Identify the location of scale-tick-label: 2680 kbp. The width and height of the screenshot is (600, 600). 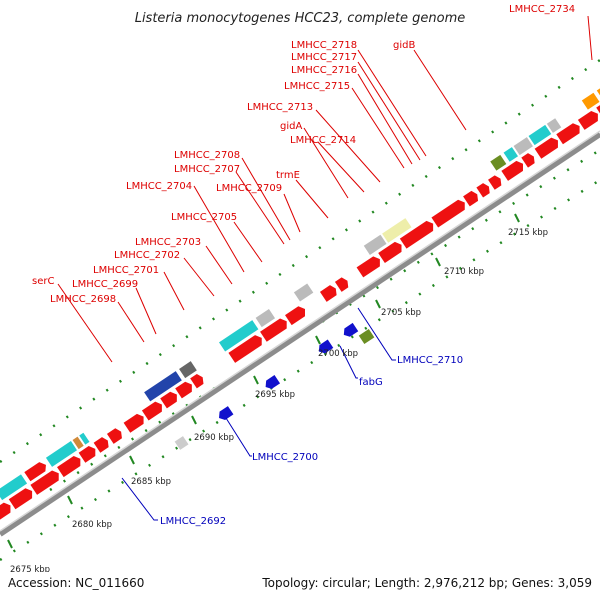
(92, 525).